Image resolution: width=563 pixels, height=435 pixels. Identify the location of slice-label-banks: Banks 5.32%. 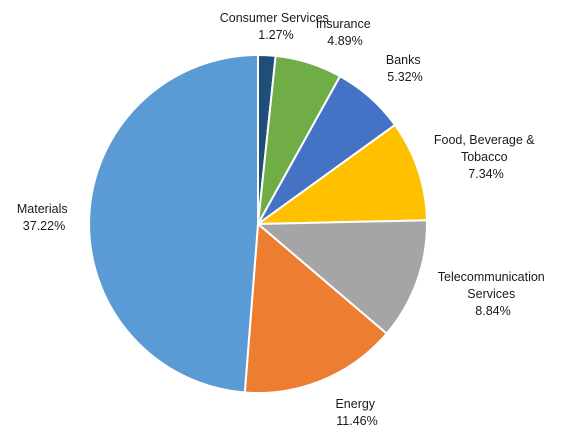
(405, 68).